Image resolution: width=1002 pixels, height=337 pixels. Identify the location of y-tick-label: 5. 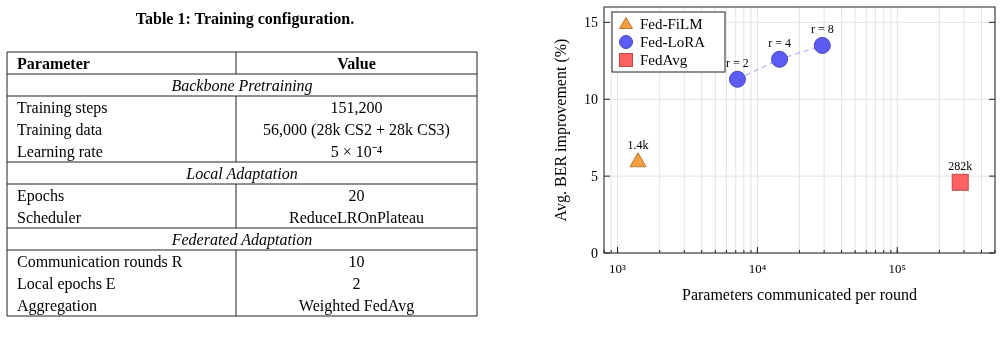
(594, 177).